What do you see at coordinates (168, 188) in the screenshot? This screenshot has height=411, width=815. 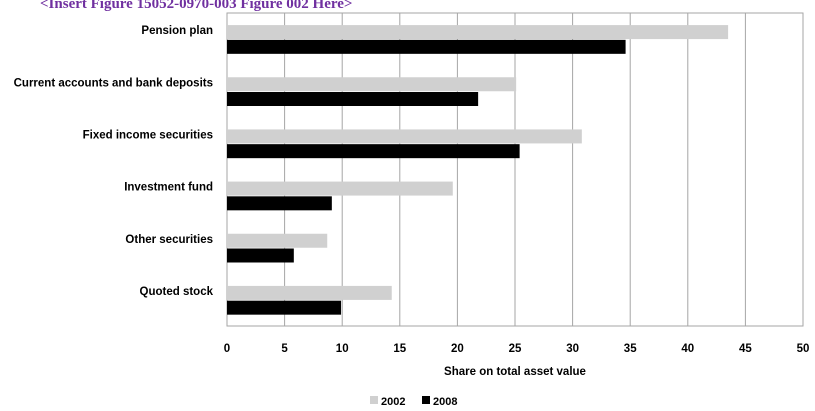 I see `category-label: Investment fund` at bounding box center [168, 188].